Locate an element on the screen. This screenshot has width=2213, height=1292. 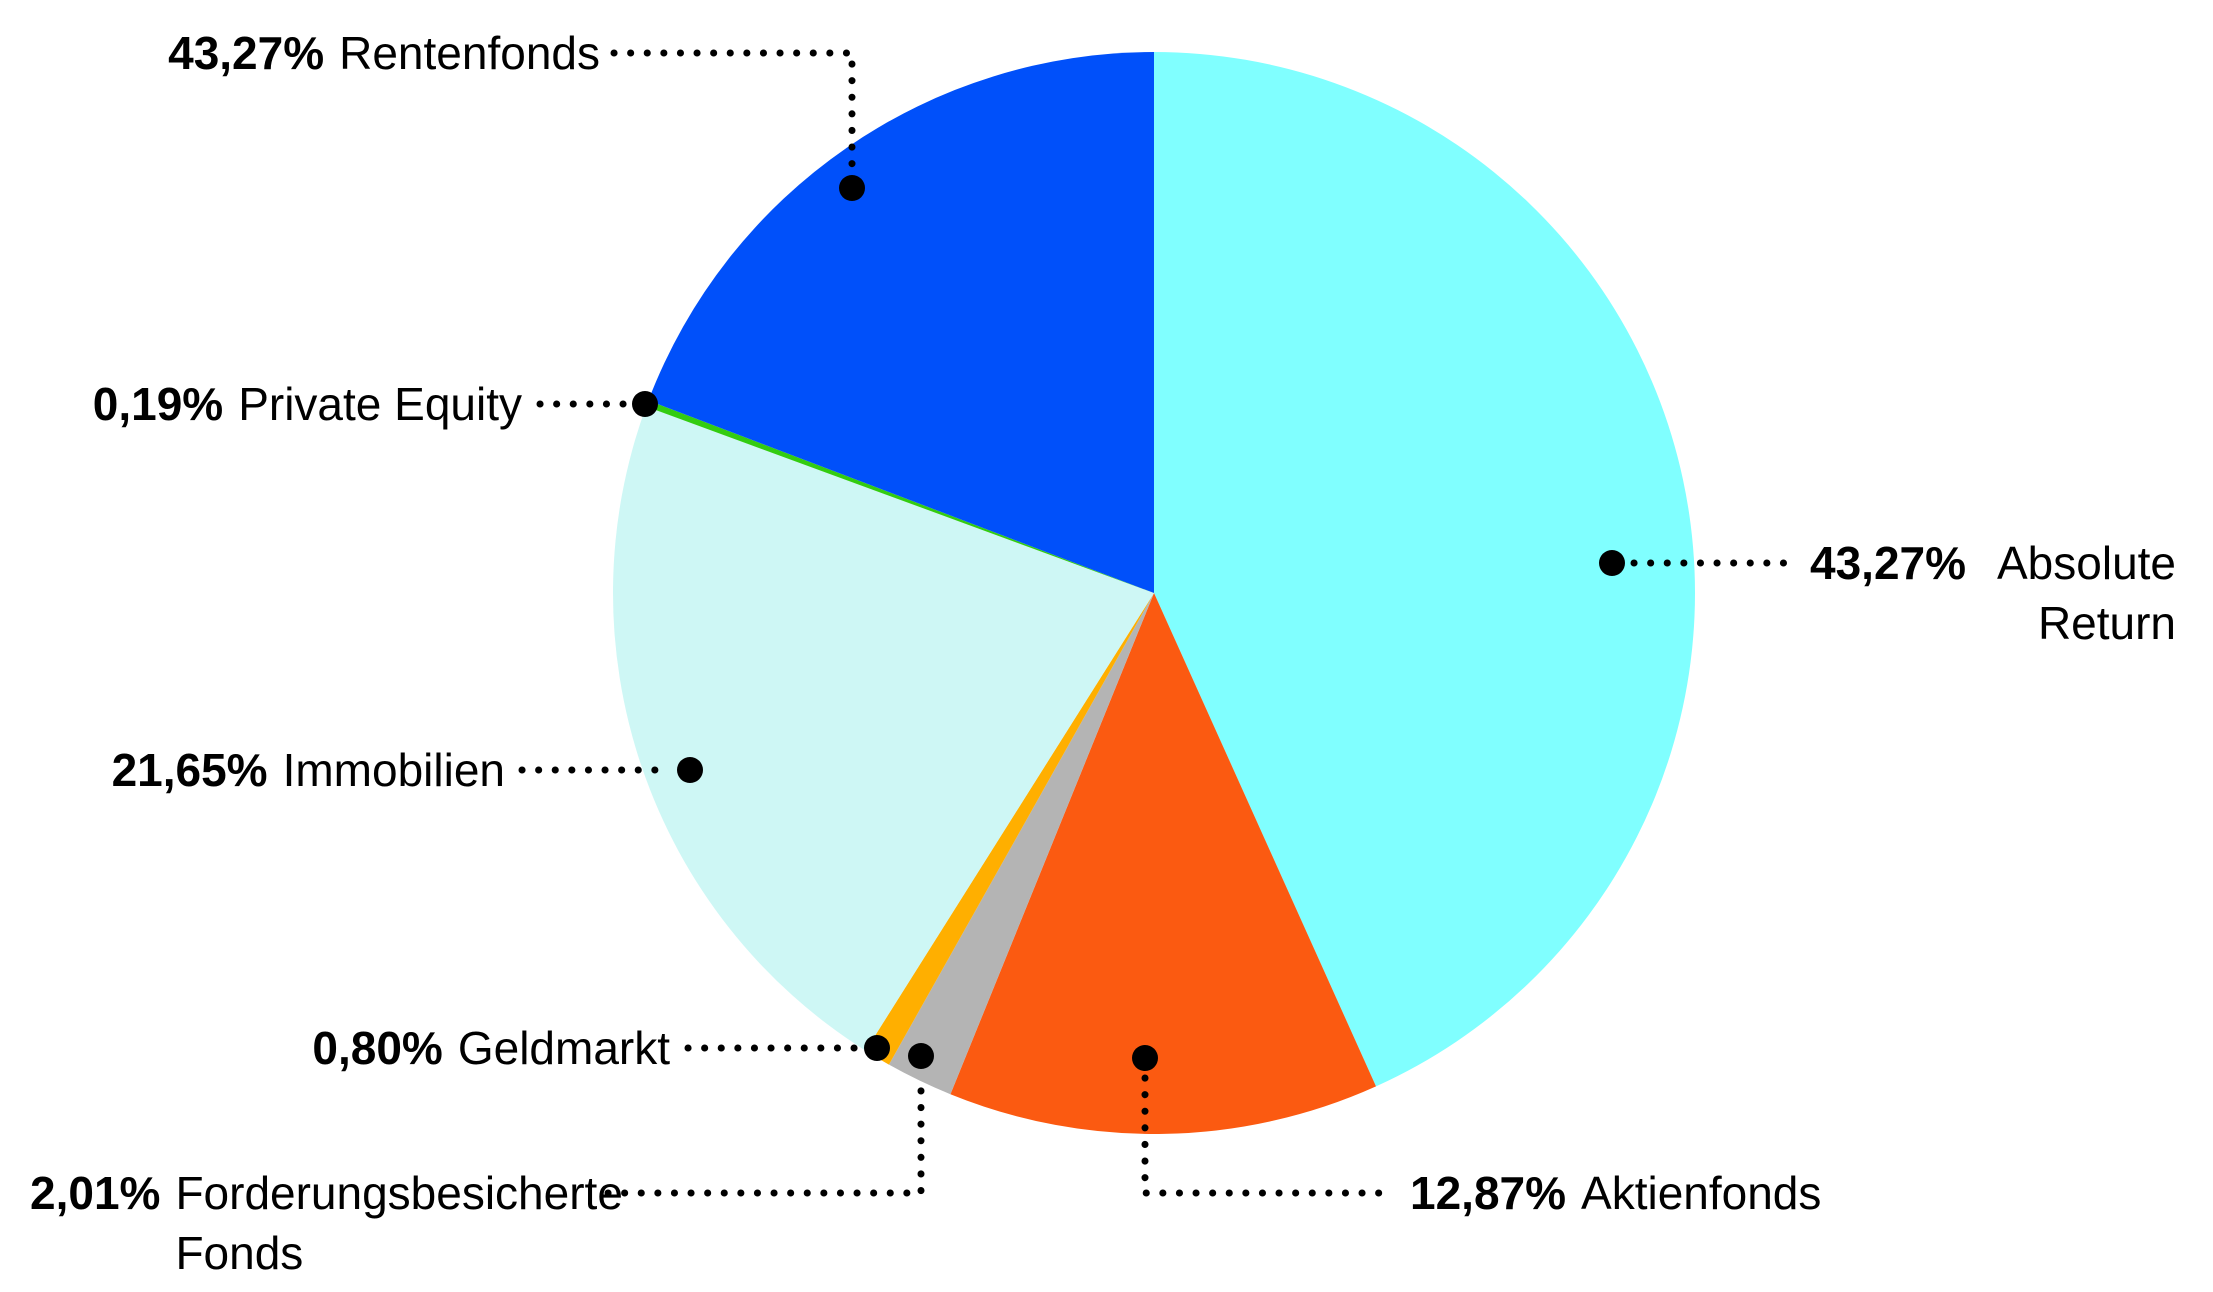
category-name: Absolute Return is located at coordinates (2087, 593).